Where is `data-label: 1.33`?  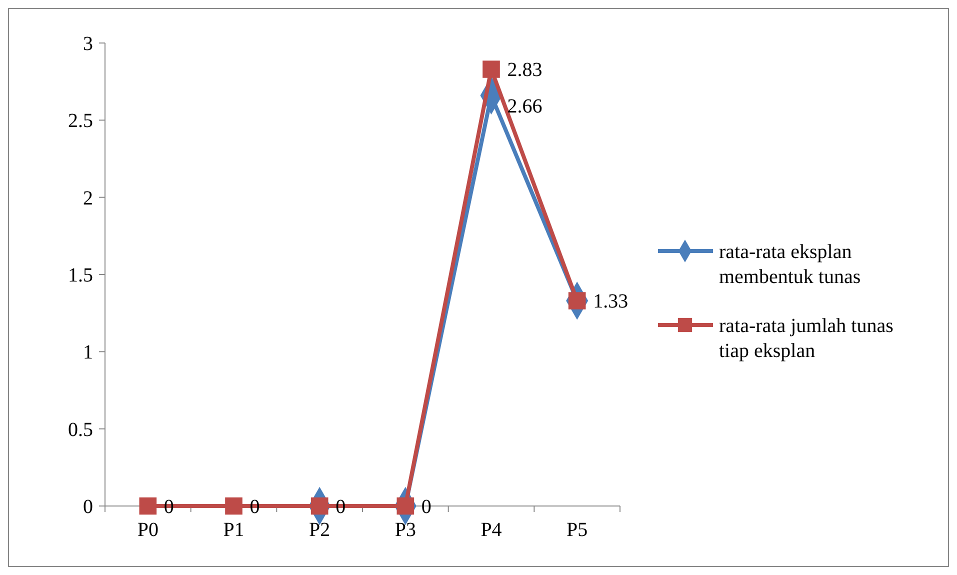
data-label: 1.33 is located at coordinates (610, 301).